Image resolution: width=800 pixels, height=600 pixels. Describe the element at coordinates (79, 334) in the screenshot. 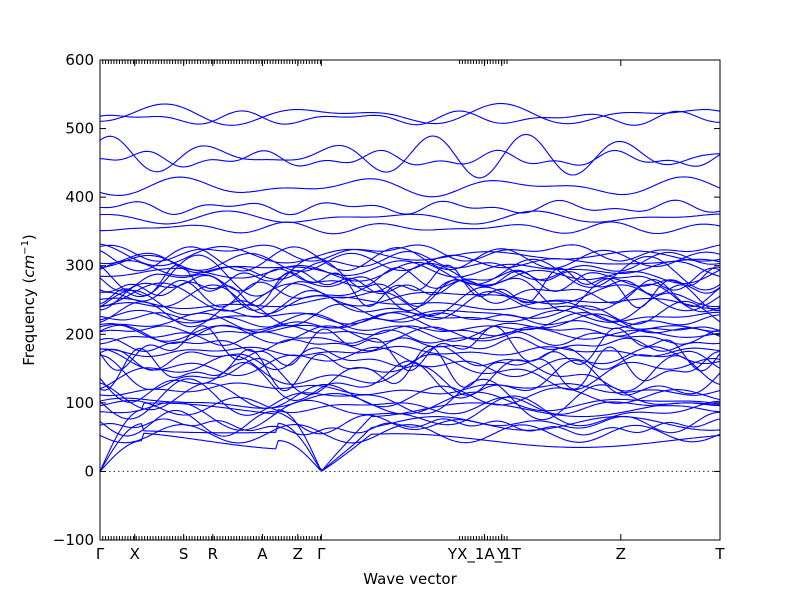

I see `y-tick-label: 200` at that location.